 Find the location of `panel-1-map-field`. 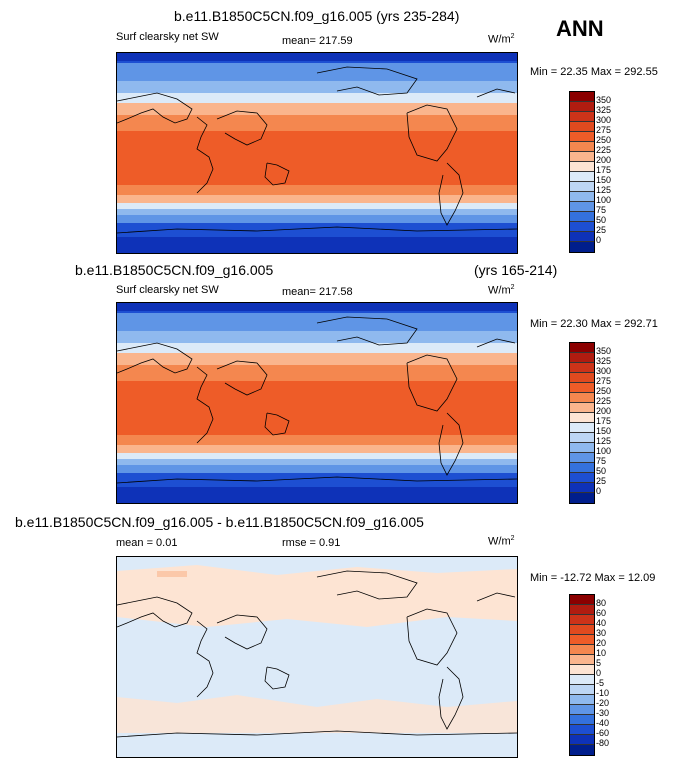

panel-1-map-field is located at coordinates (317, 153).